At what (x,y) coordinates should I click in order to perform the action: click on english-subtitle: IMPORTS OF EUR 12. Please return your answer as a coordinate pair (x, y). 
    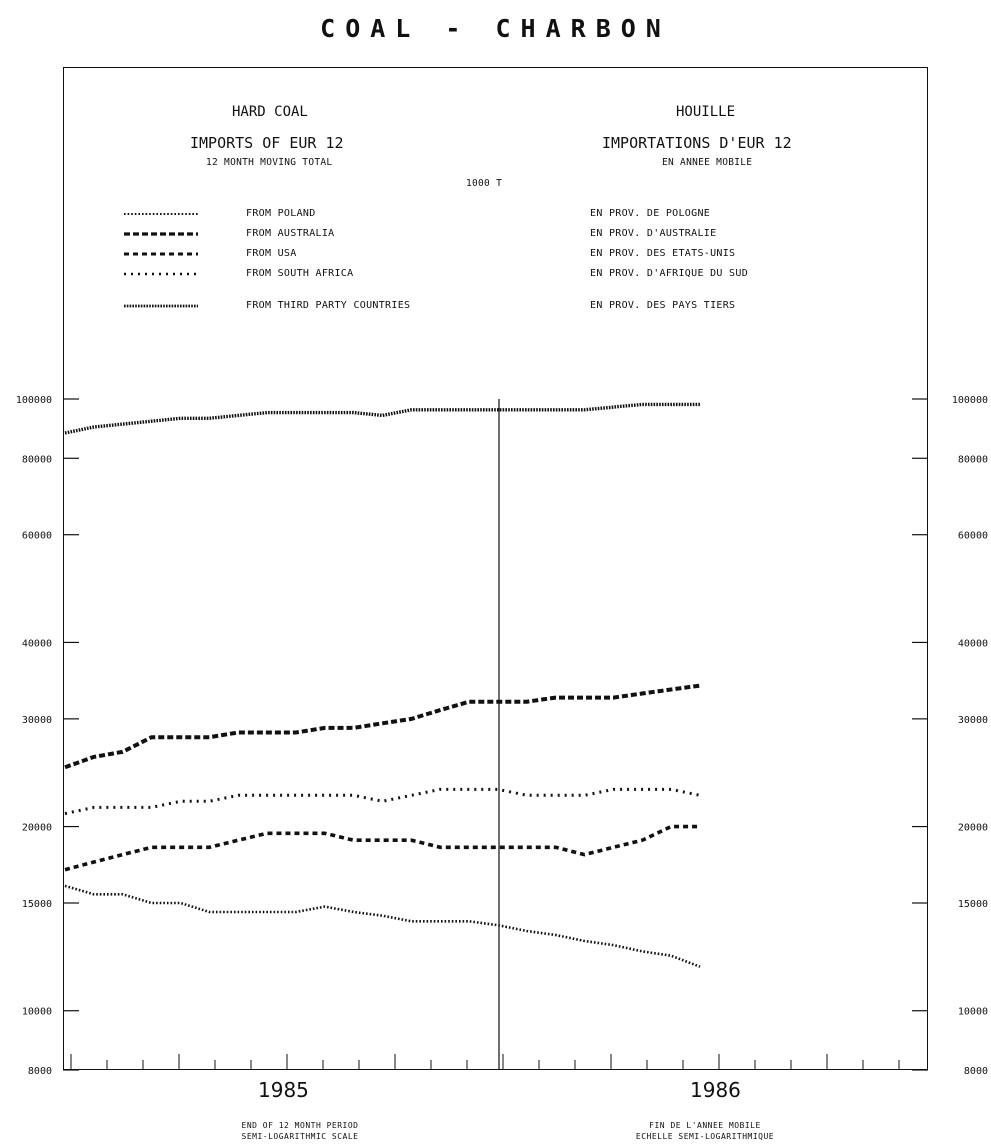
    Looking at the image, I should click on (267, 143).